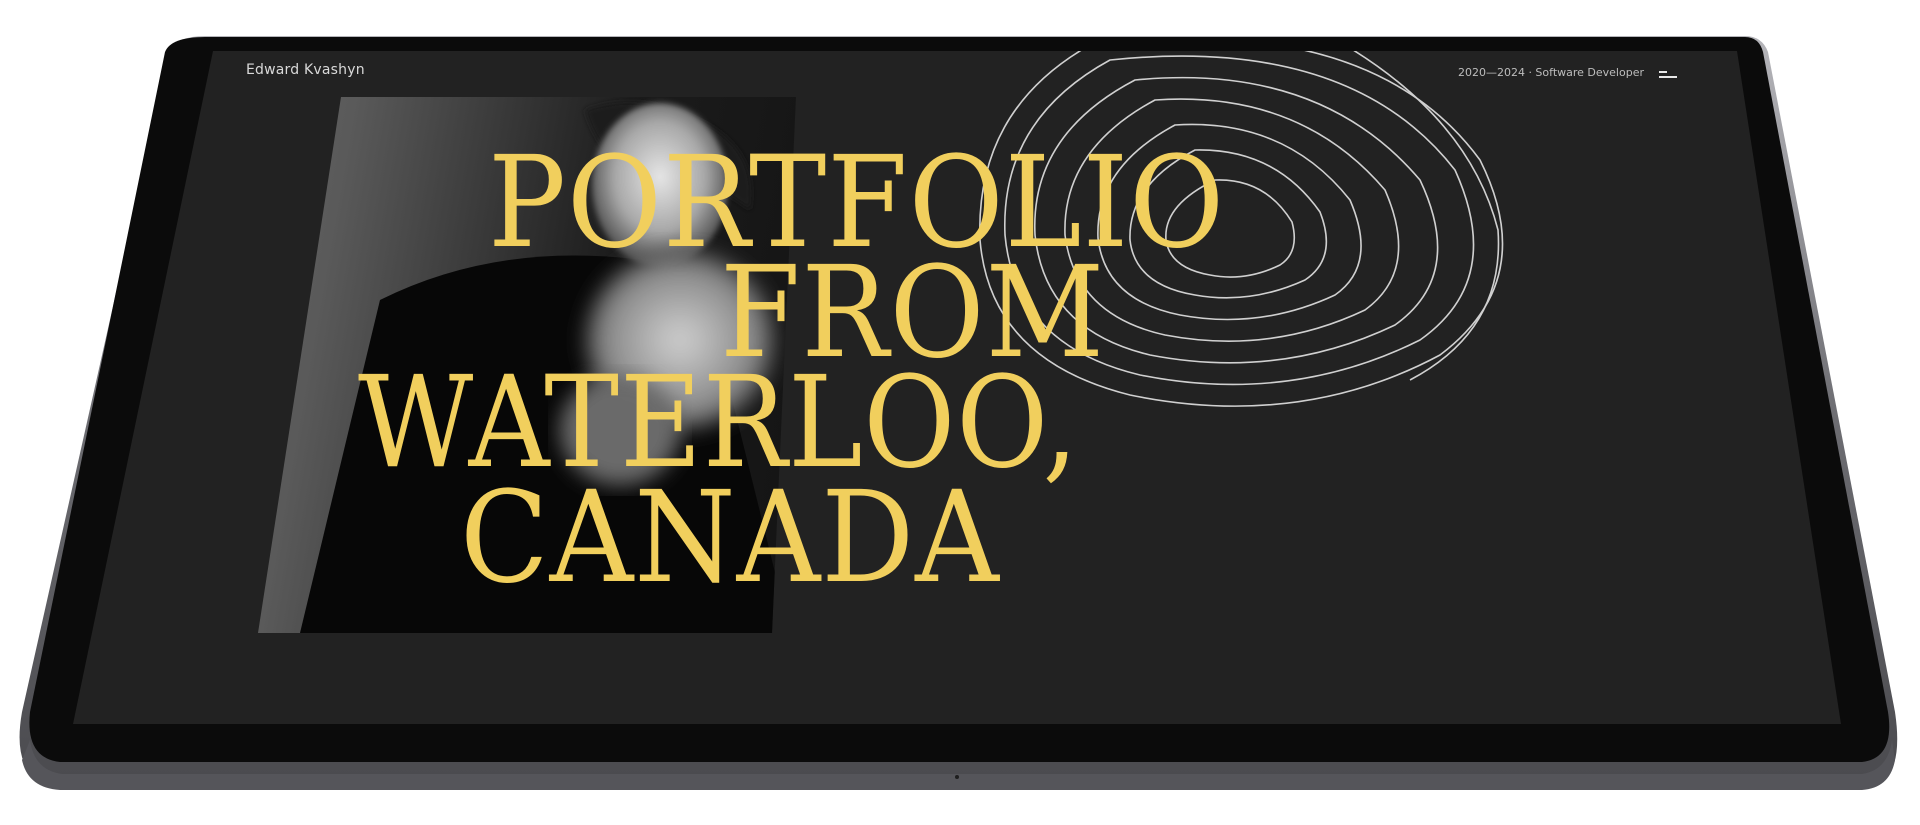 The width and height of the screenshot is (1920, 825). I want to click on menu-icon-line-short, so click(1663, 72).